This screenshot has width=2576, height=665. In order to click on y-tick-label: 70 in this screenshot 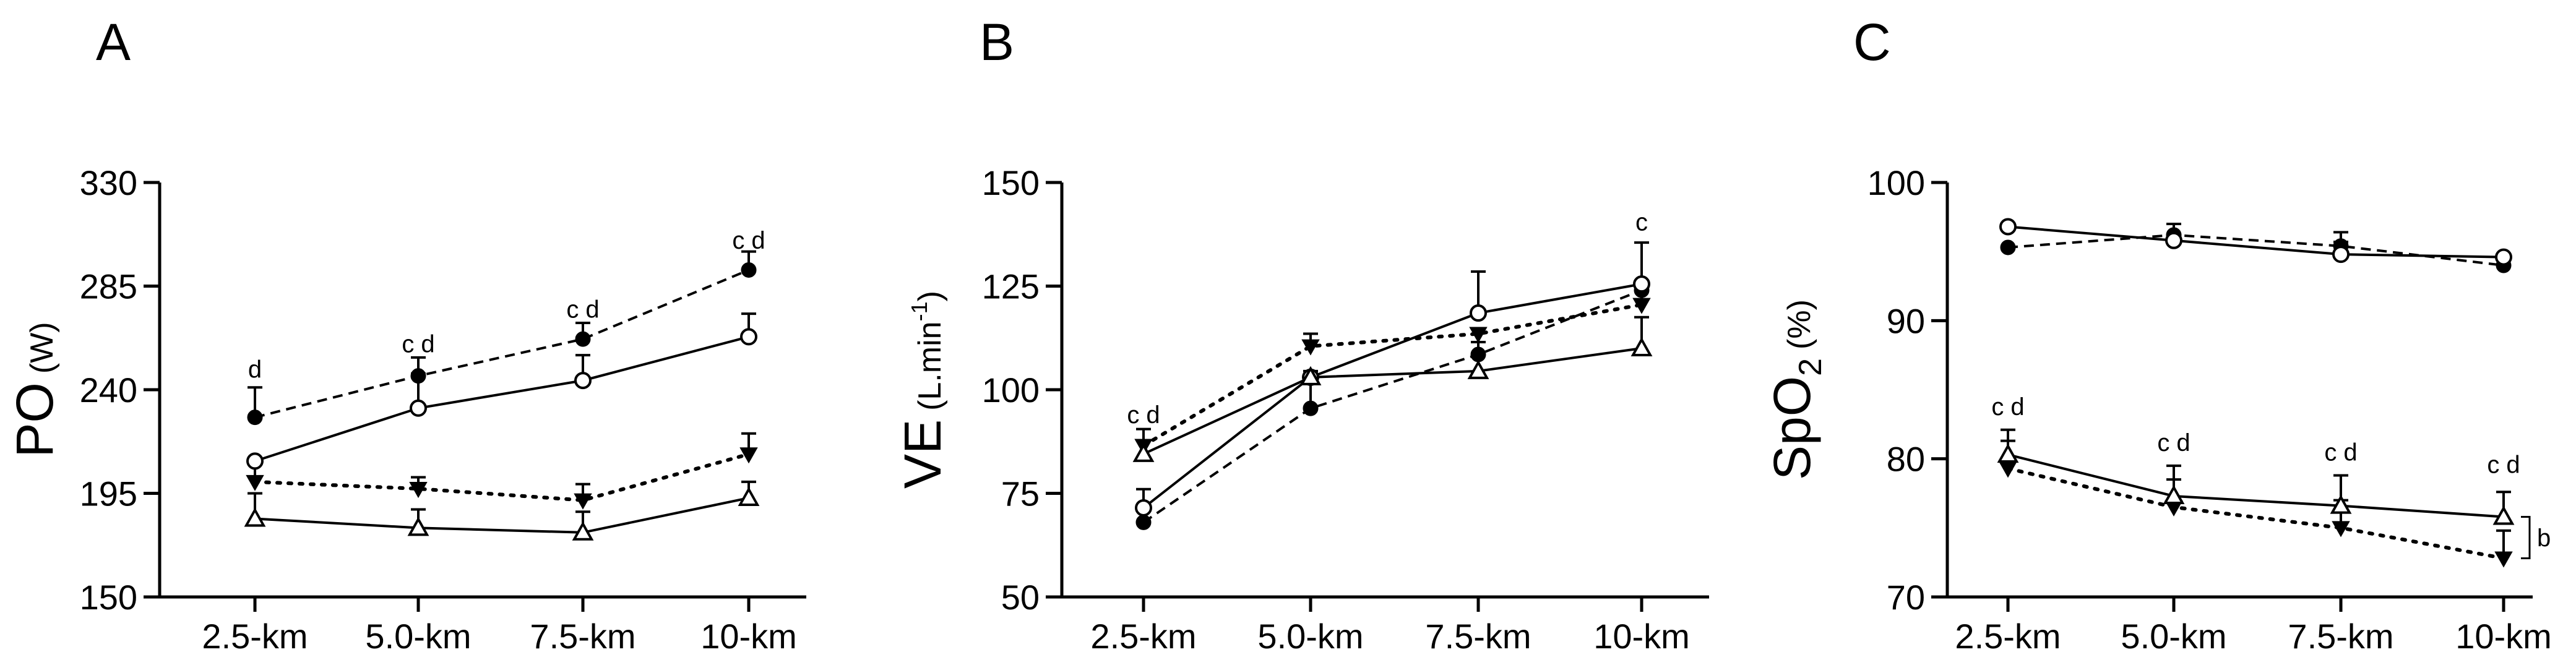, I will do `click(1906, 597)`.